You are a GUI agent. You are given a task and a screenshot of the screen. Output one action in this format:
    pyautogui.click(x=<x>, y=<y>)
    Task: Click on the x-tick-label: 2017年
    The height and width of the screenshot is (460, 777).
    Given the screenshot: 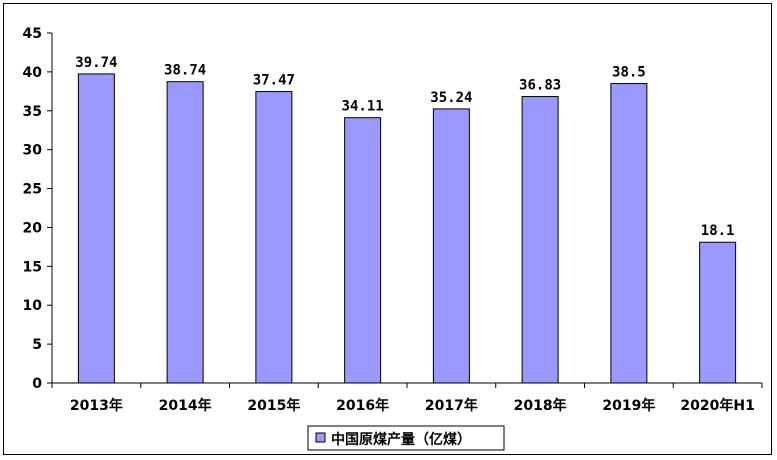 What is the action you would take?
    pyautogui.click(x=451, y=405)
    